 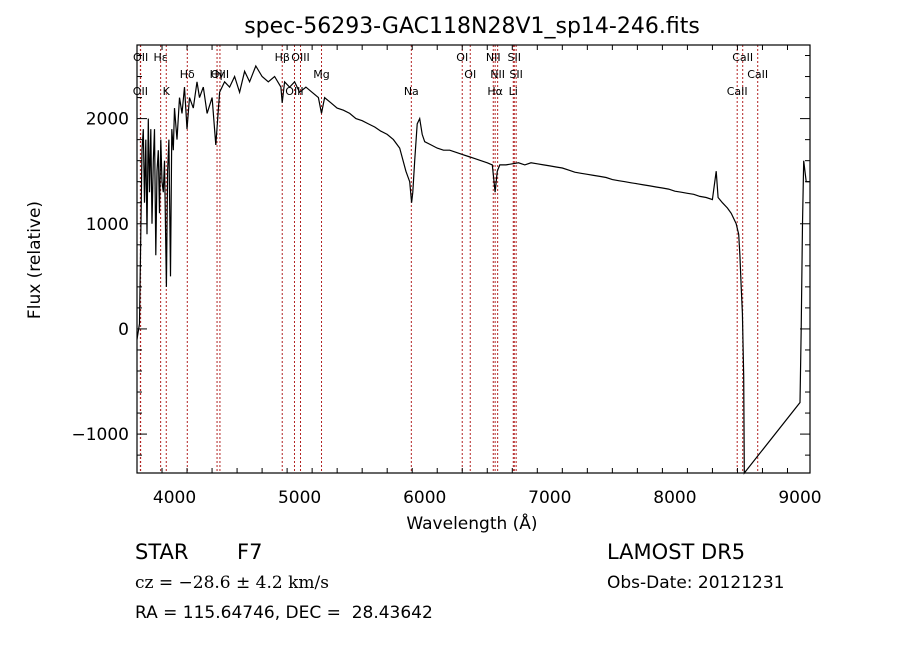 What do you see at coordinates (232, 583) in the screenshot?
I see `redshift-readout: cz = −28.6 ± 4.2 km/s` at bounding box center [232, 583].